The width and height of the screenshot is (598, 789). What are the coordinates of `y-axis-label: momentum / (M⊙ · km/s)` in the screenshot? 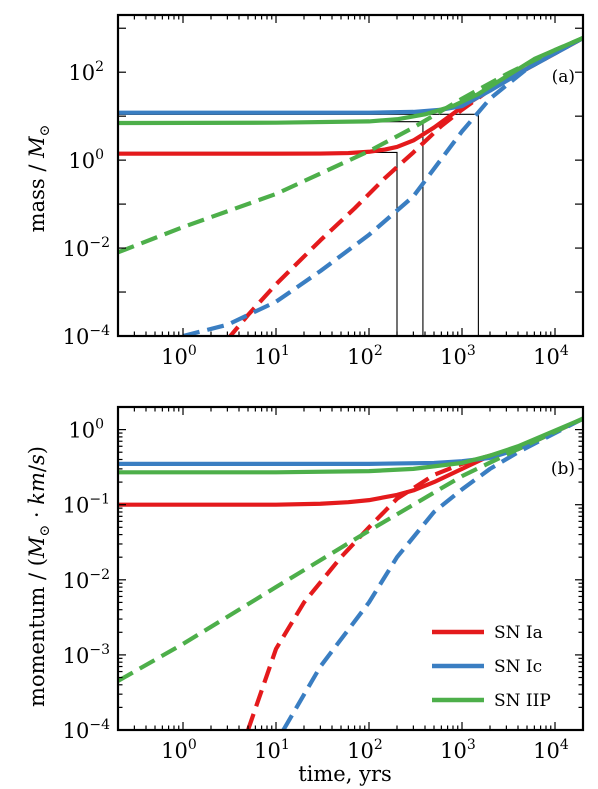 It's located at (39, 576).